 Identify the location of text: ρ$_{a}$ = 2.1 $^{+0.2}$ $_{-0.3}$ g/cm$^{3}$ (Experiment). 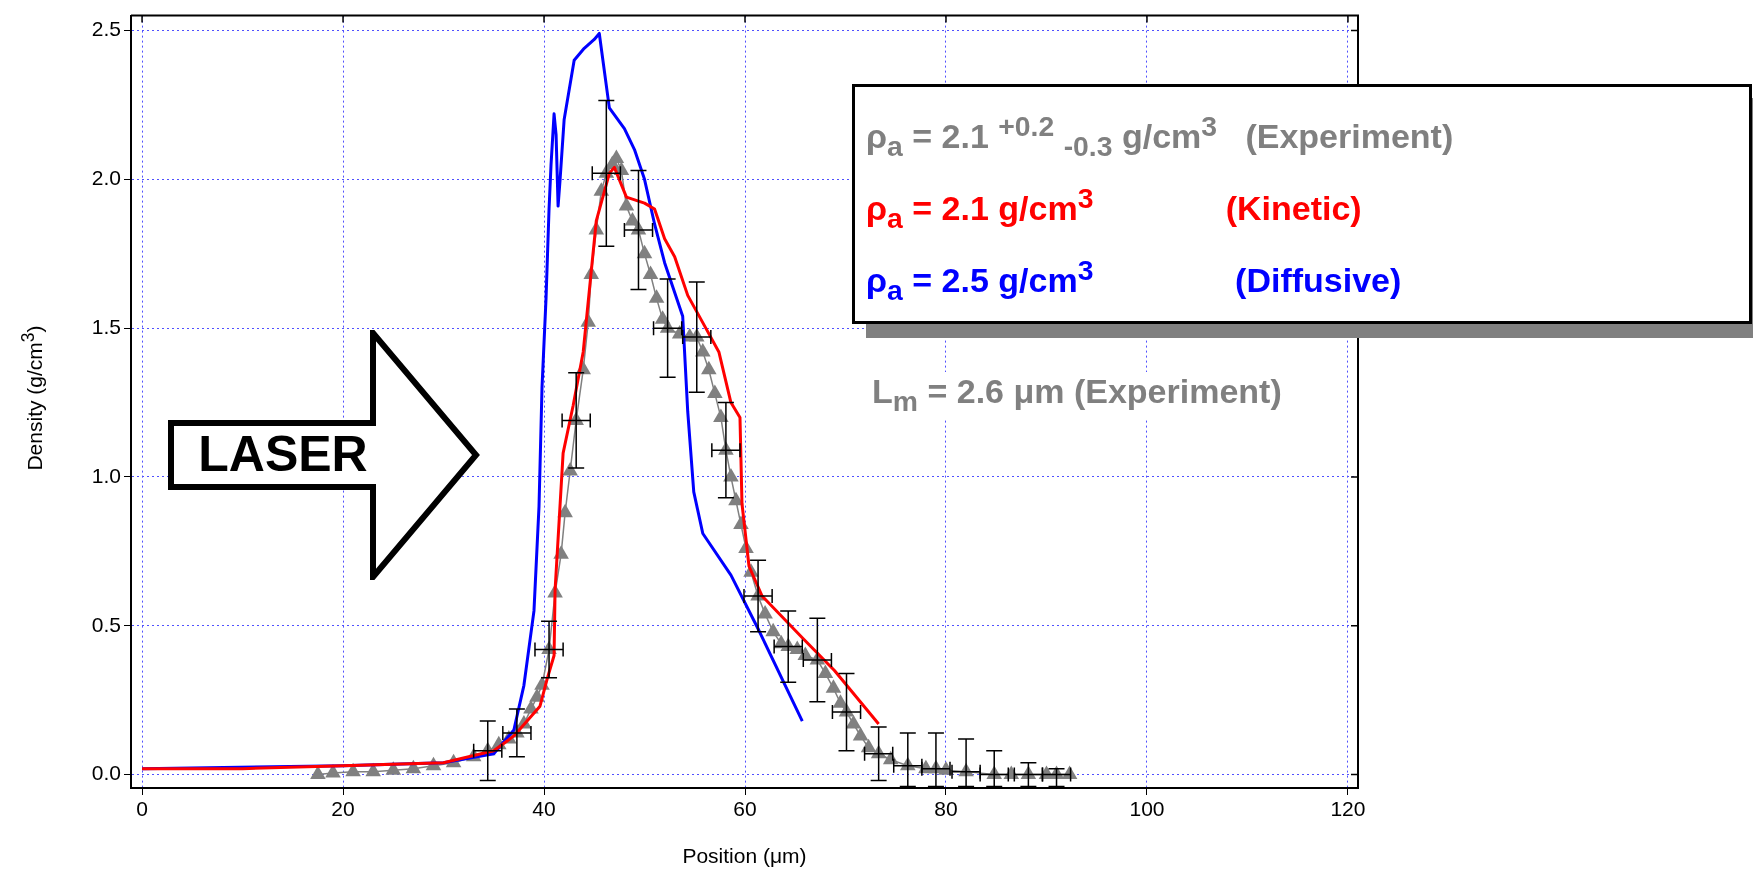
(1160, 137).